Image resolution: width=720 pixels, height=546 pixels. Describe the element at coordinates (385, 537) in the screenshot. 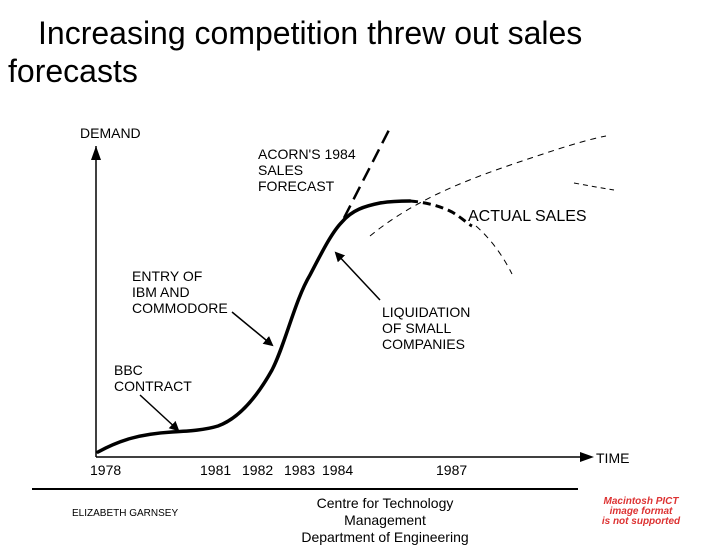

I see `institution-line-3: Department of Engineering` at that location.